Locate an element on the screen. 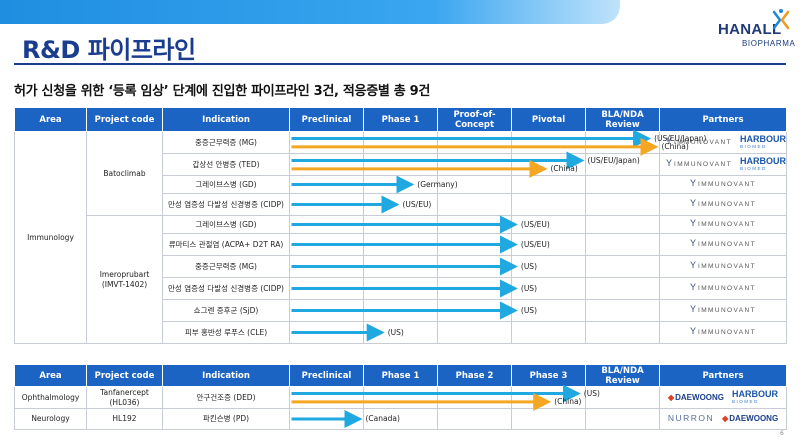 The image size is (800, 444). partner-subname: BIOMED is located at coordinates (753, 168).